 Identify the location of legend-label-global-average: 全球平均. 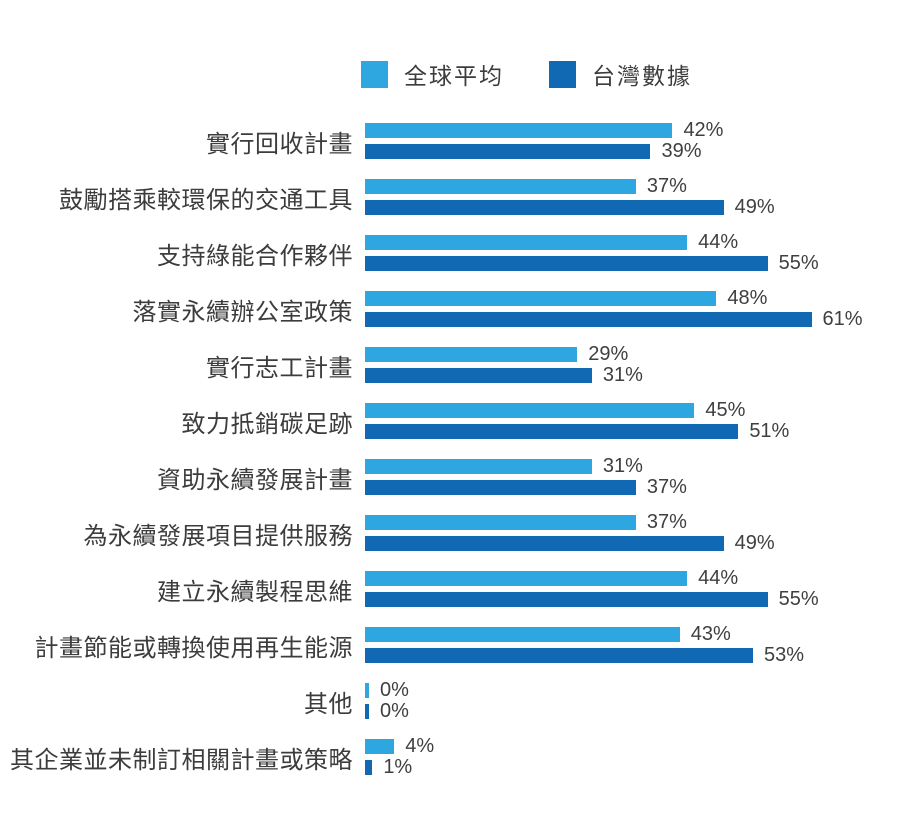
(454, 76).